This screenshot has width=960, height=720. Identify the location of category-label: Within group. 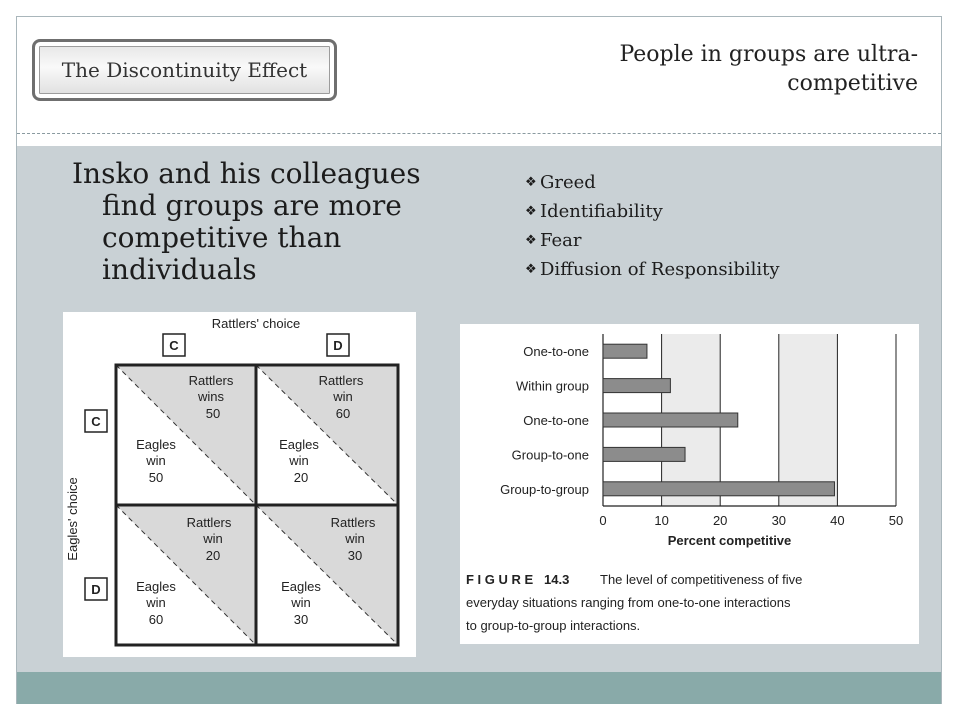
(552, 386).